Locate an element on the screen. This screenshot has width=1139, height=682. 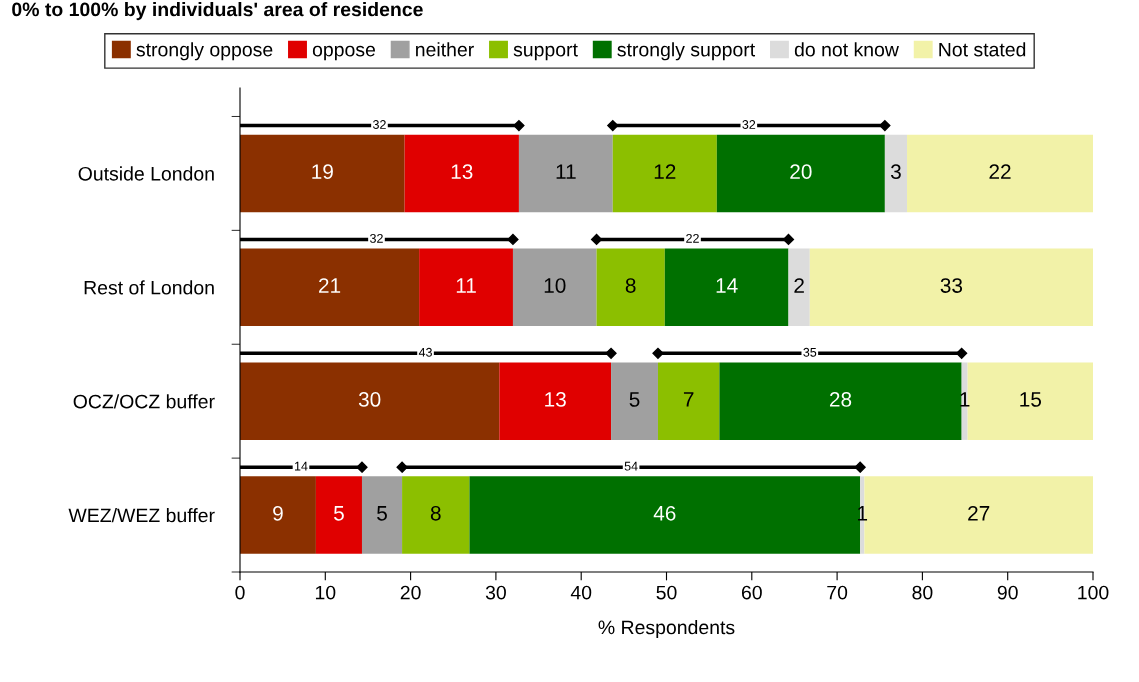
data-label: 30 is located at coordinates (369, 399).